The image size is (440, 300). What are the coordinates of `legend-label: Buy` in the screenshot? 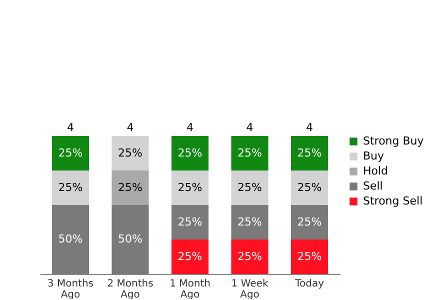 It's located at (374, 156).